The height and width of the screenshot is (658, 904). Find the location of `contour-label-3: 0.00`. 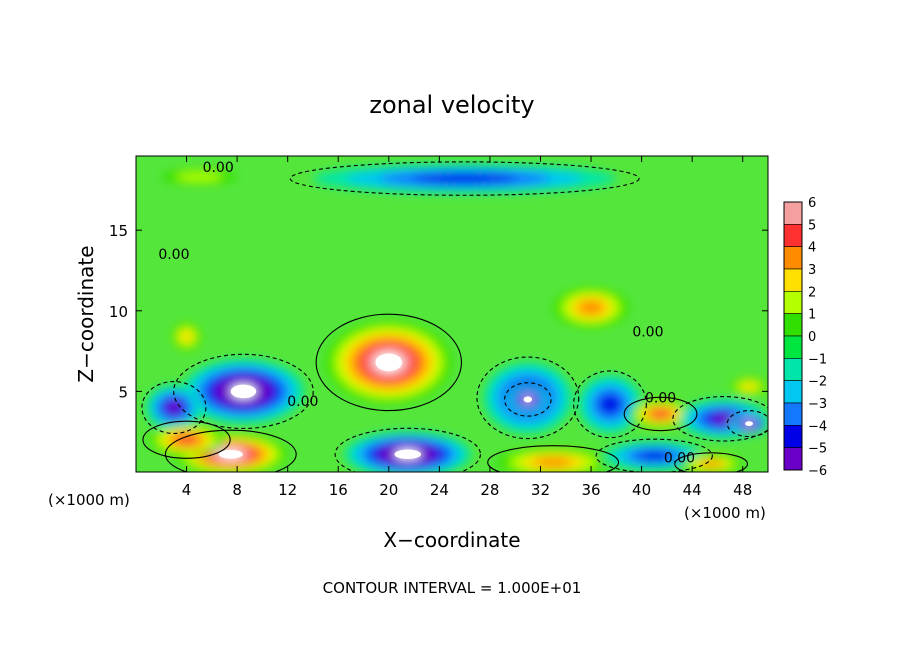

contour-label-3: 0.00 is located at coordinates (302, 402).